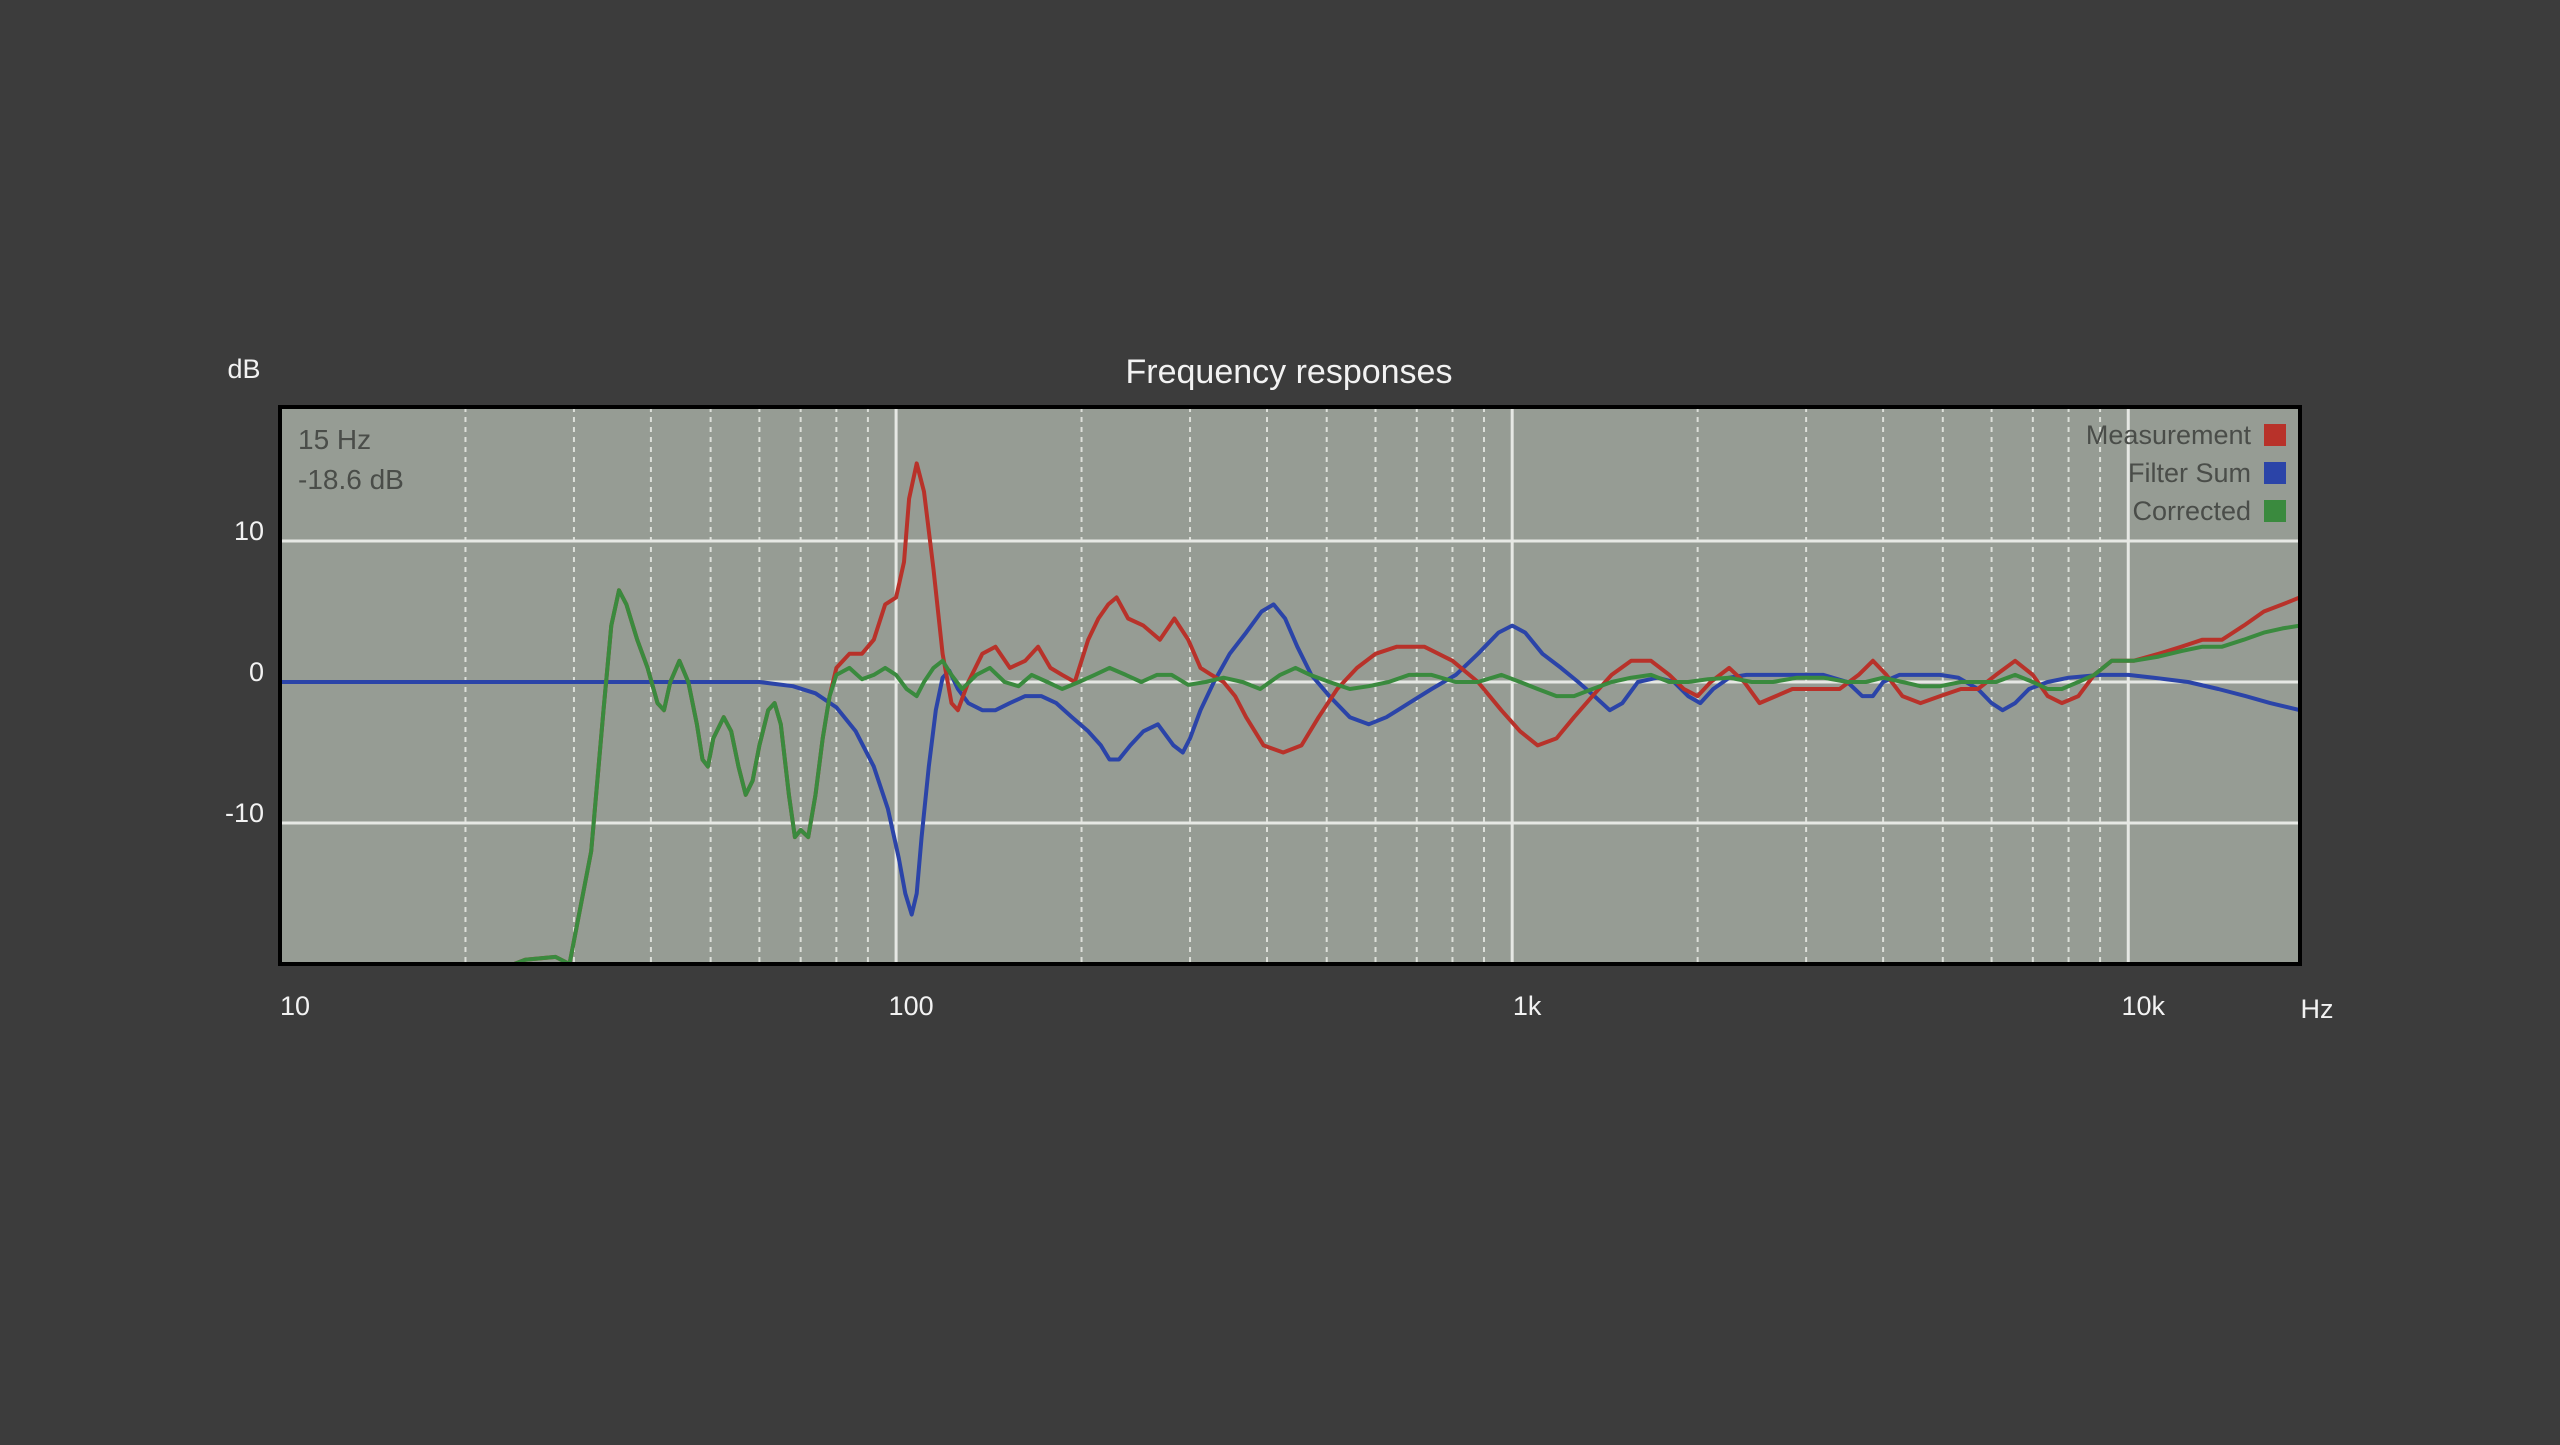  Describe the element at coordinates (351, 479) in the screenshot. I see `cursor-level-readout: -18.6 dB` at that location.